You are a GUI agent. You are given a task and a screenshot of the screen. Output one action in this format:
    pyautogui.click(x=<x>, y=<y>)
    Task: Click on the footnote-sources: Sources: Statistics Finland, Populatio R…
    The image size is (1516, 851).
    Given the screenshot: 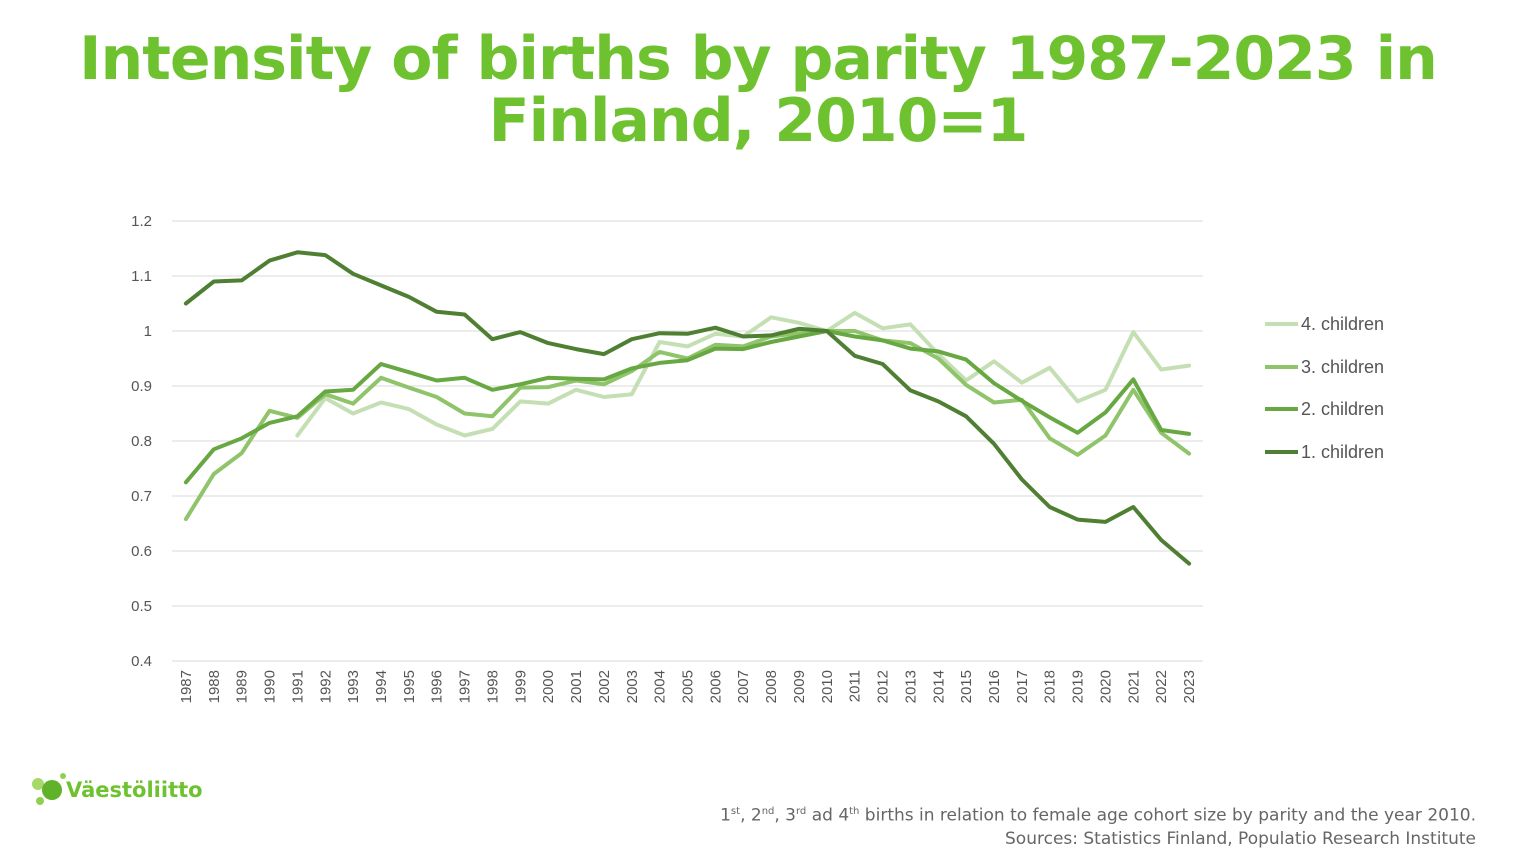 What is the action you would take?
    pyautogui.click(x=1240, y=838)
    